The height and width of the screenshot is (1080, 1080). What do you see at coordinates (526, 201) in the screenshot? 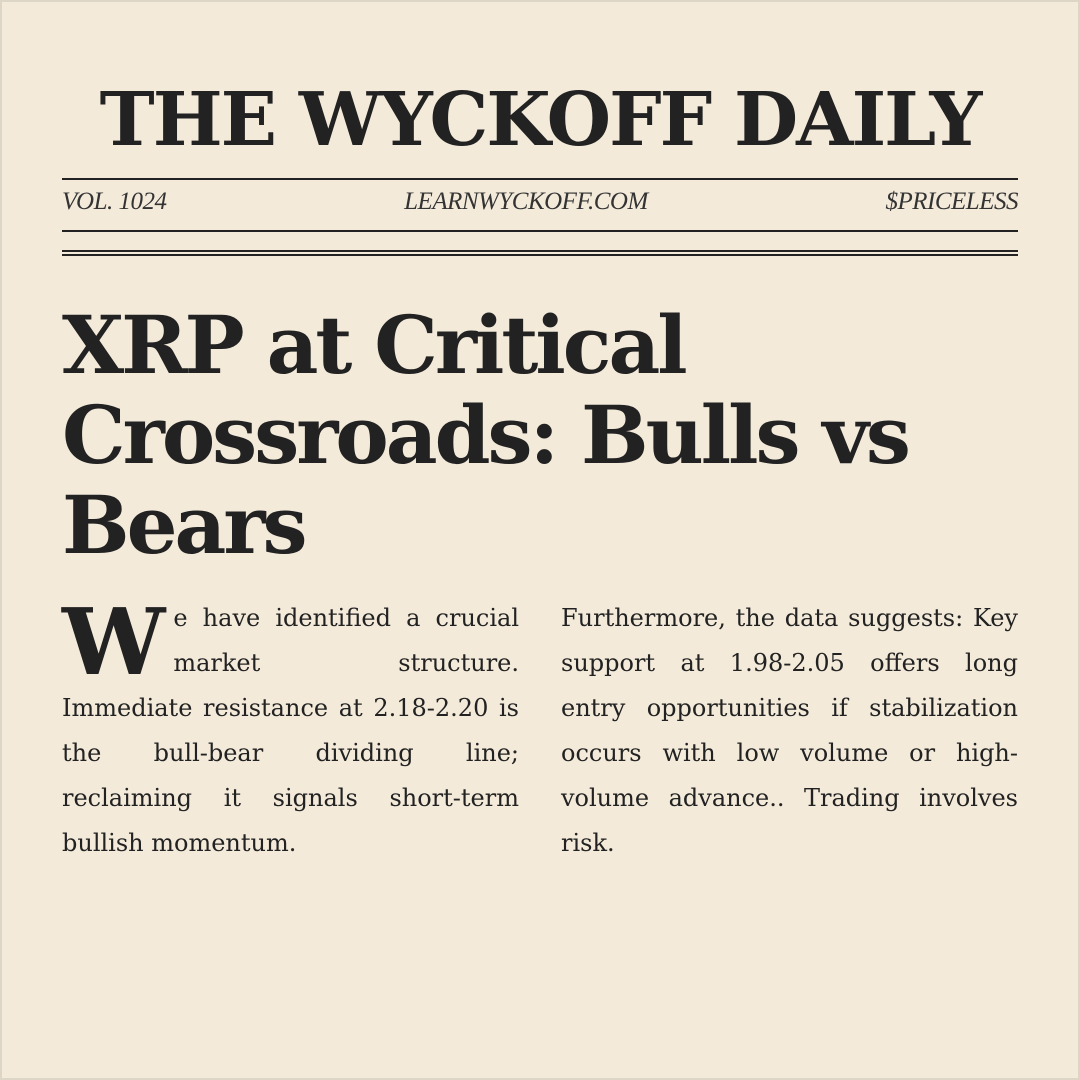
I see `site-link: LEARNWYCKOFF.COM` at bounding box center [526, 201].